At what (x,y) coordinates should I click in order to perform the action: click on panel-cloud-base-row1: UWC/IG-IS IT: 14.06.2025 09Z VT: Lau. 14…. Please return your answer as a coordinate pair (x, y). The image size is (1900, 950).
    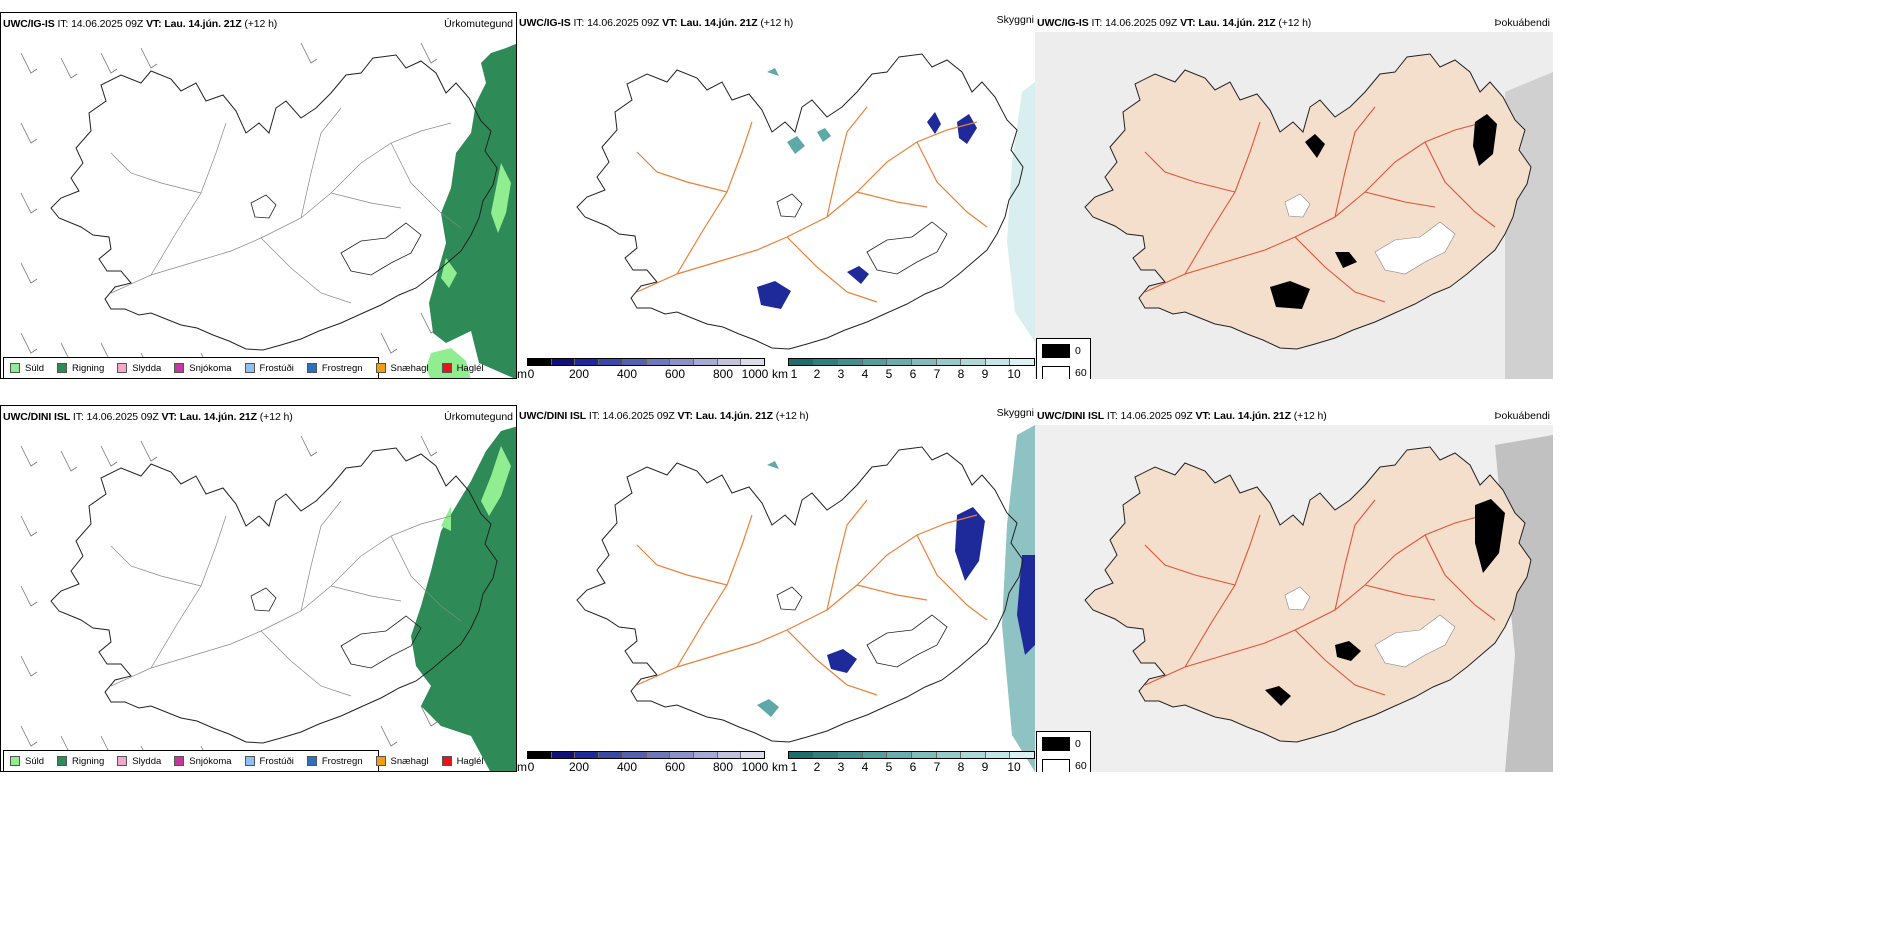
    Looking at the image, I should click on (776, 195).